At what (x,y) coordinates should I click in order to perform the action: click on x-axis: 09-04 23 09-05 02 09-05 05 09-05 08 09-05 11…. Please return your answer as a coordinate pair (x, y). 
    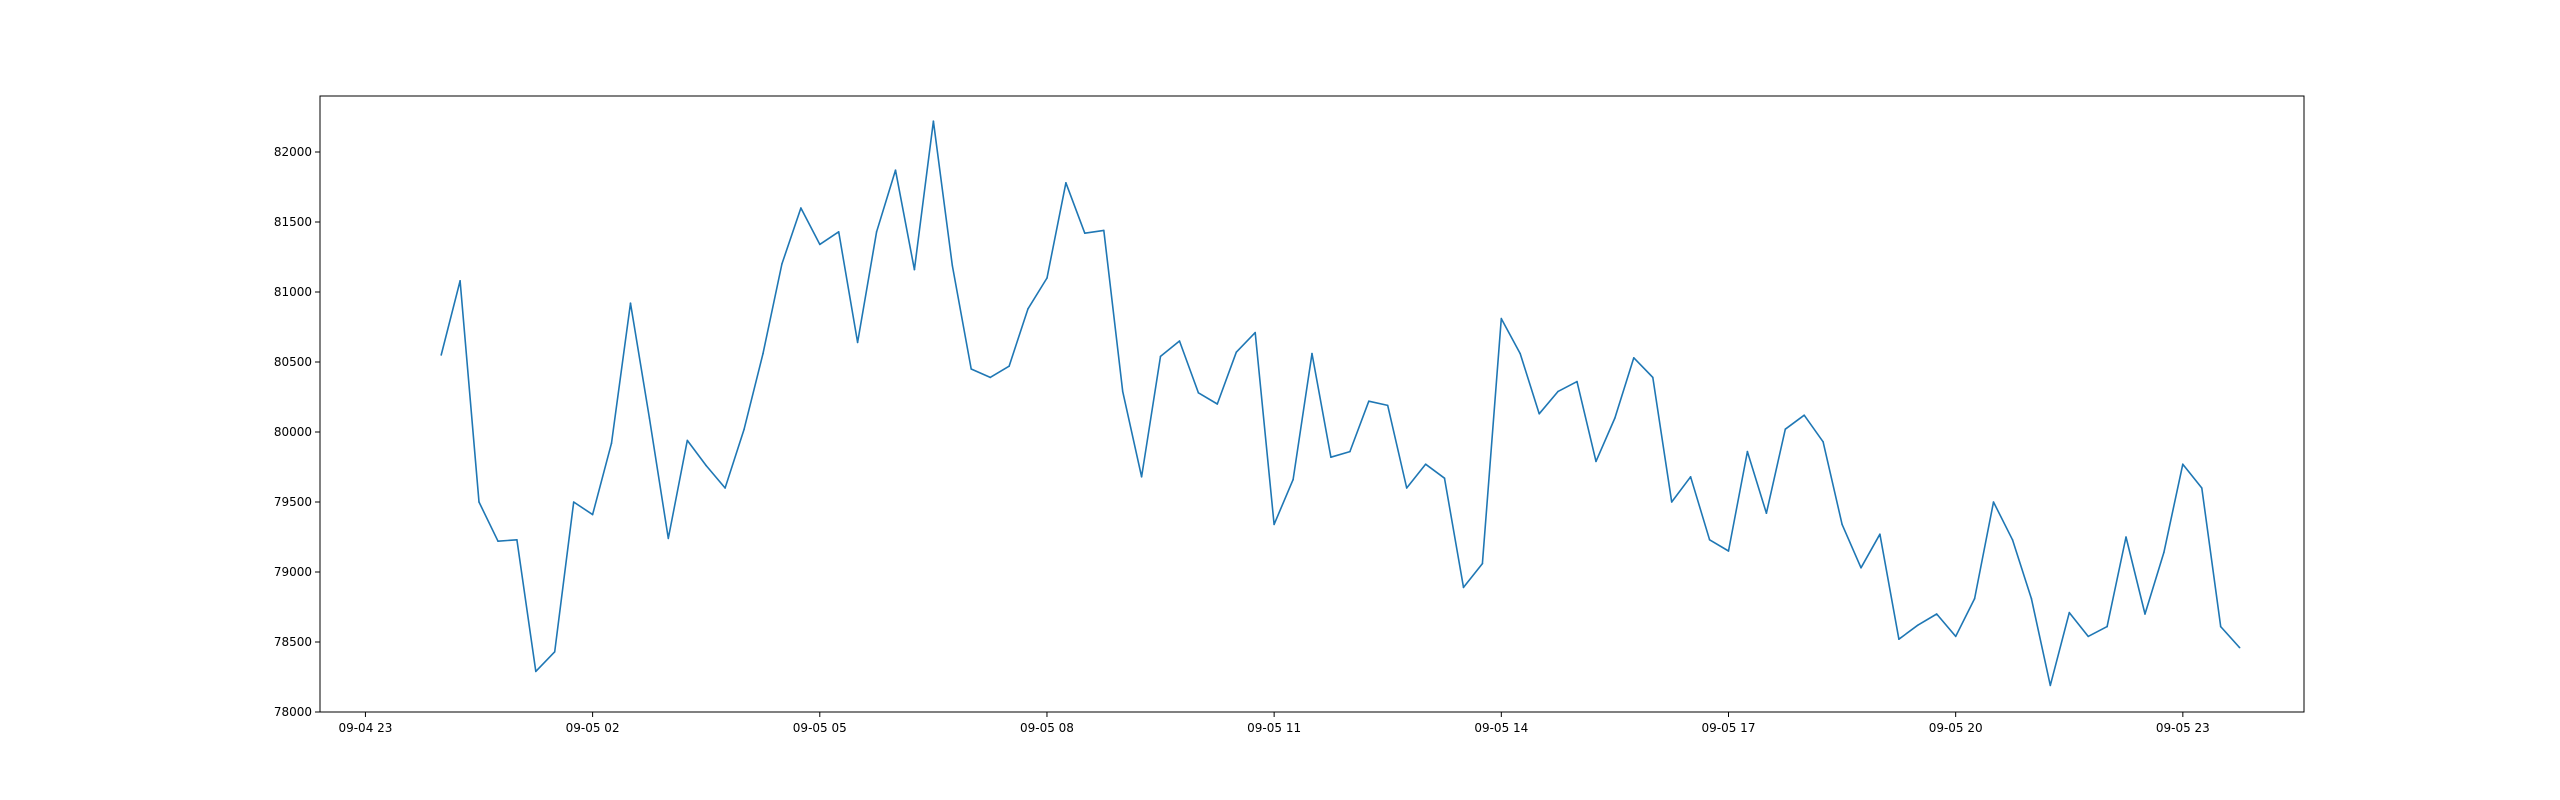
    Looking at the image, I should click on (1274, 723).